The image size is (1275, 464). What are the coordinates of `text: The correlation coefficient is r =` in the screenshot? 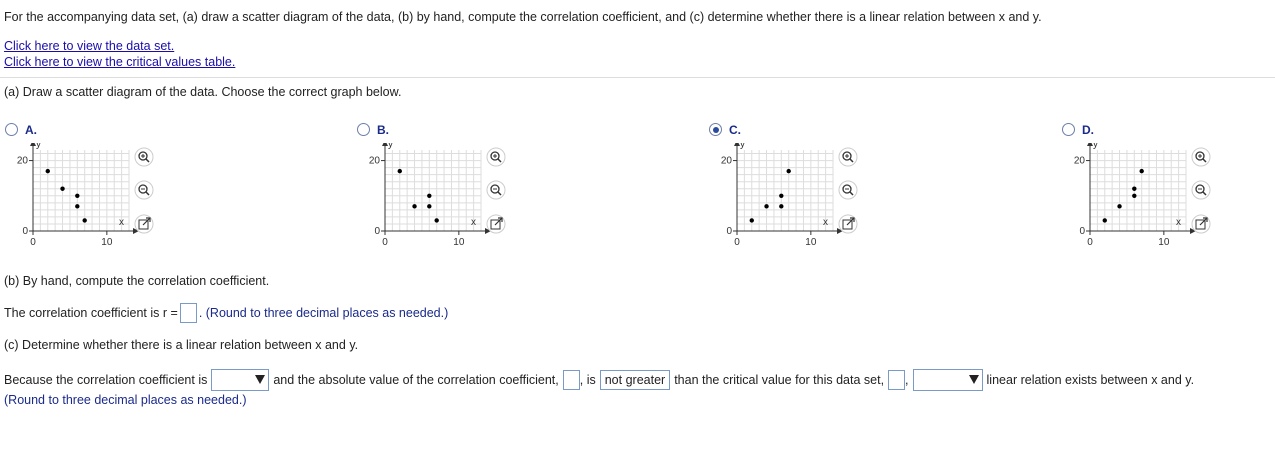 It's located at (91, 313).